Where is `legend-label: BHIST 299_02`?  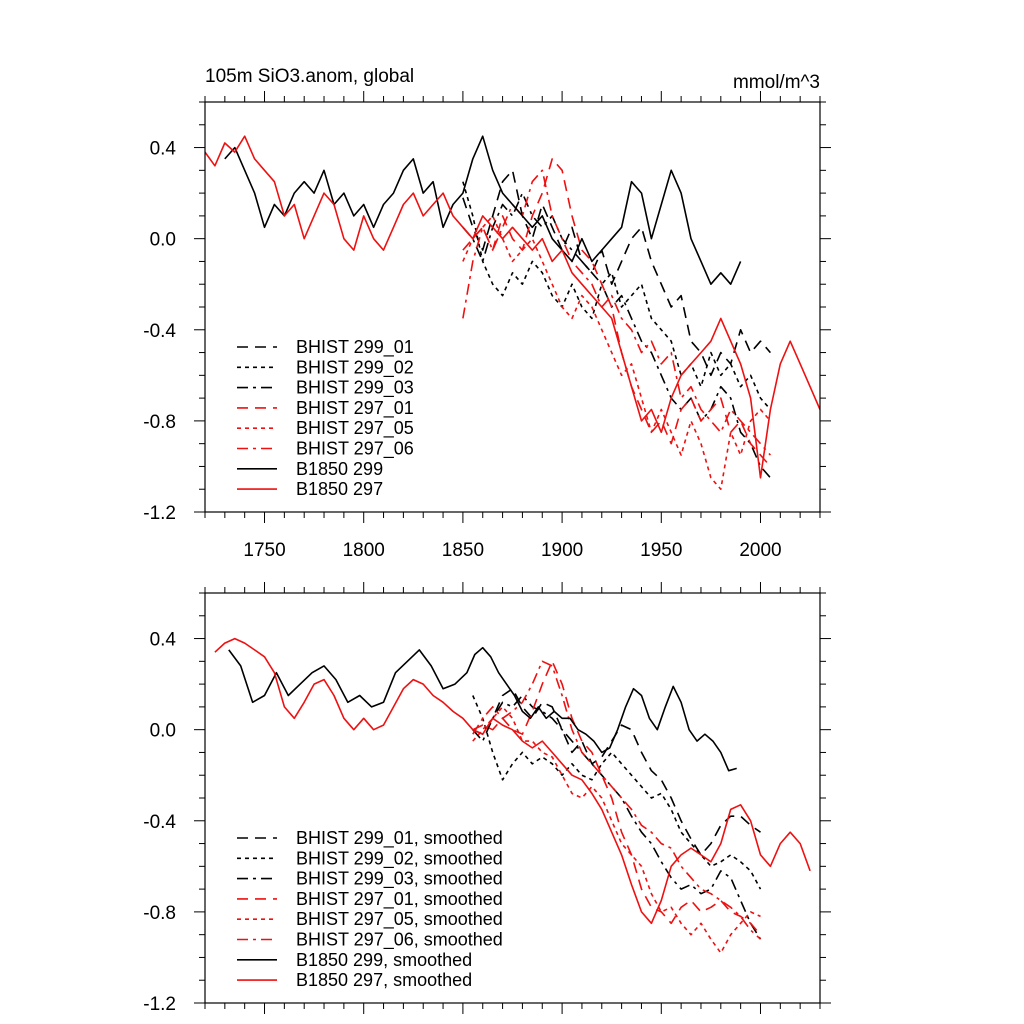 legend-label: BHIST 299_02 is located at coordinates (355, 367).